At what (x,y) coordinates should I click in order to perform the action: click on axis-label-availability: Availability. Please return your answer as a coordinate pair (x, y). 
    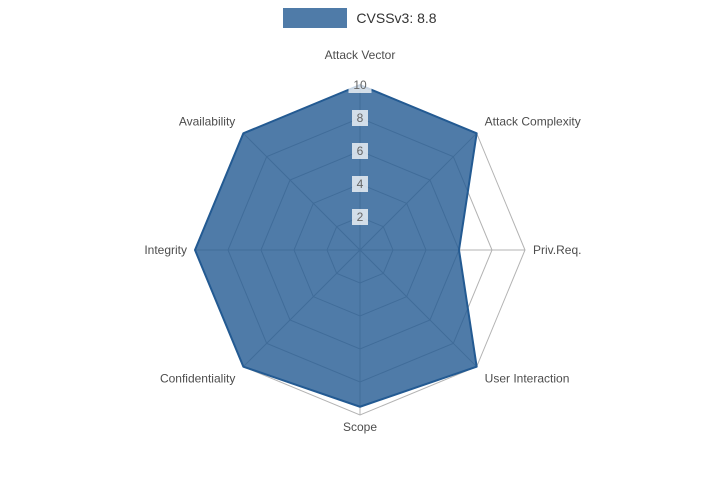
    Looking at the image, I should click on (207, 121).